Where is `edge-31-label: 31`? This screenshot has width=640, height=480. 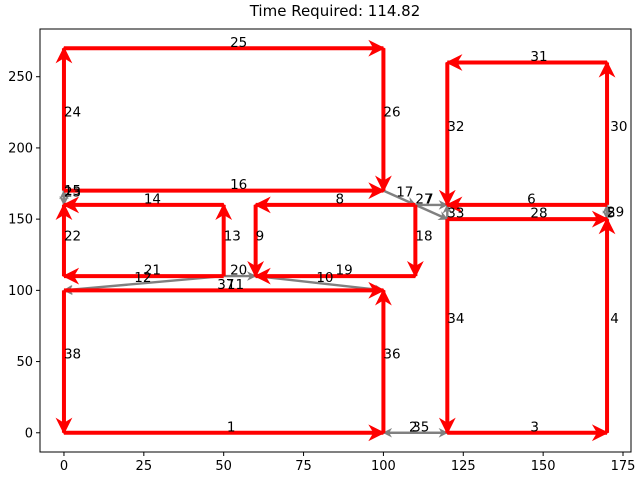 edge-31-label: 31 is located at coordinates (538, 57).